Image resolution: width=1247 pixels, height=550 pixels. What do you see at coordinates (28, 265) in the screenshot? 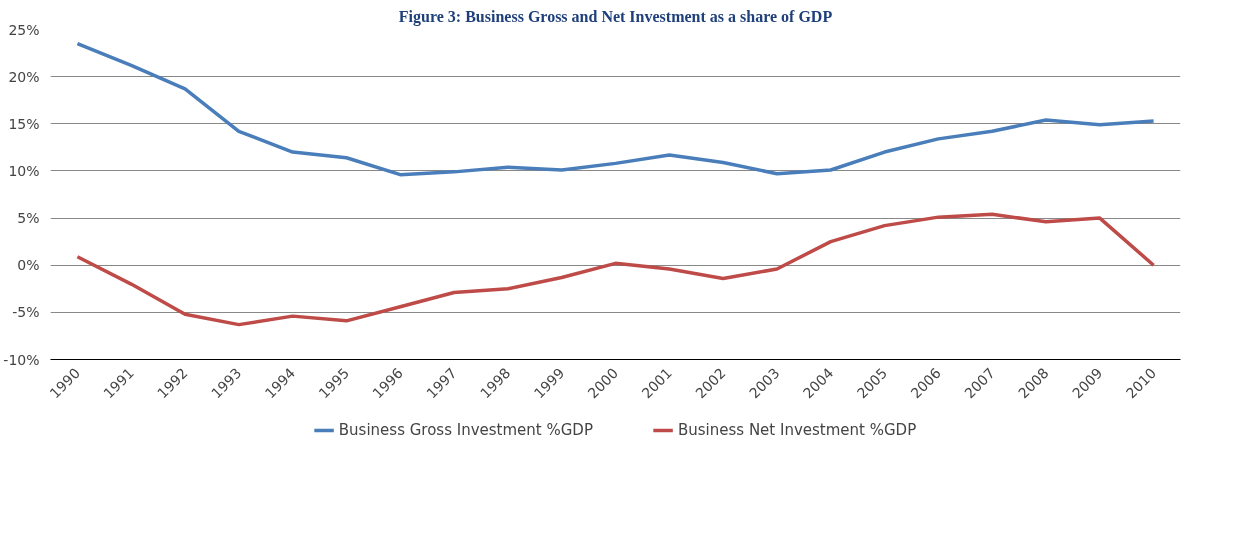
I see `y-tick-label: 0%` at bounding box center [28, 265].